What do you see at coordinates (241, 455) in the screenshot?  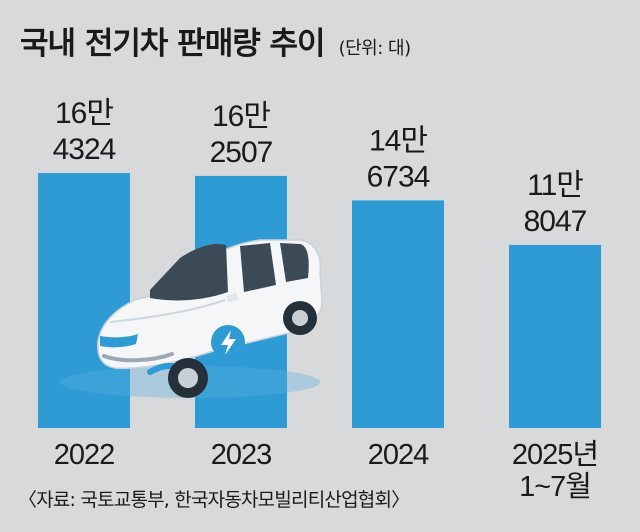 I see `category-label-1-0: 2023` at bounding box center [241, 455].